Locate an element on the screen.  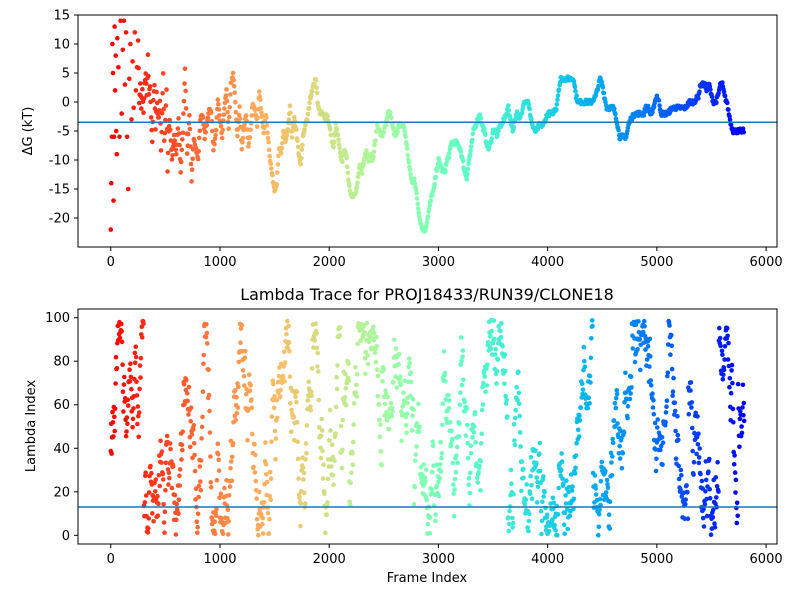
y-tick-label: 5 is located at coordinates (66, 74).